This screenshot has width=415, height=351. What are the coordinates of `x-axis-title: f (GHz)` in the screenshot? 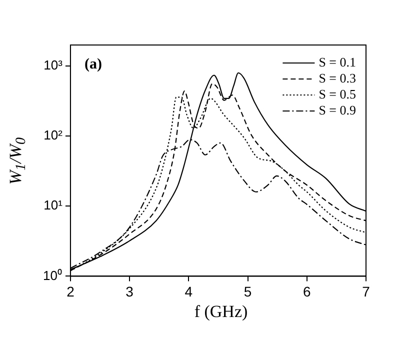 It's located at (221, 312).